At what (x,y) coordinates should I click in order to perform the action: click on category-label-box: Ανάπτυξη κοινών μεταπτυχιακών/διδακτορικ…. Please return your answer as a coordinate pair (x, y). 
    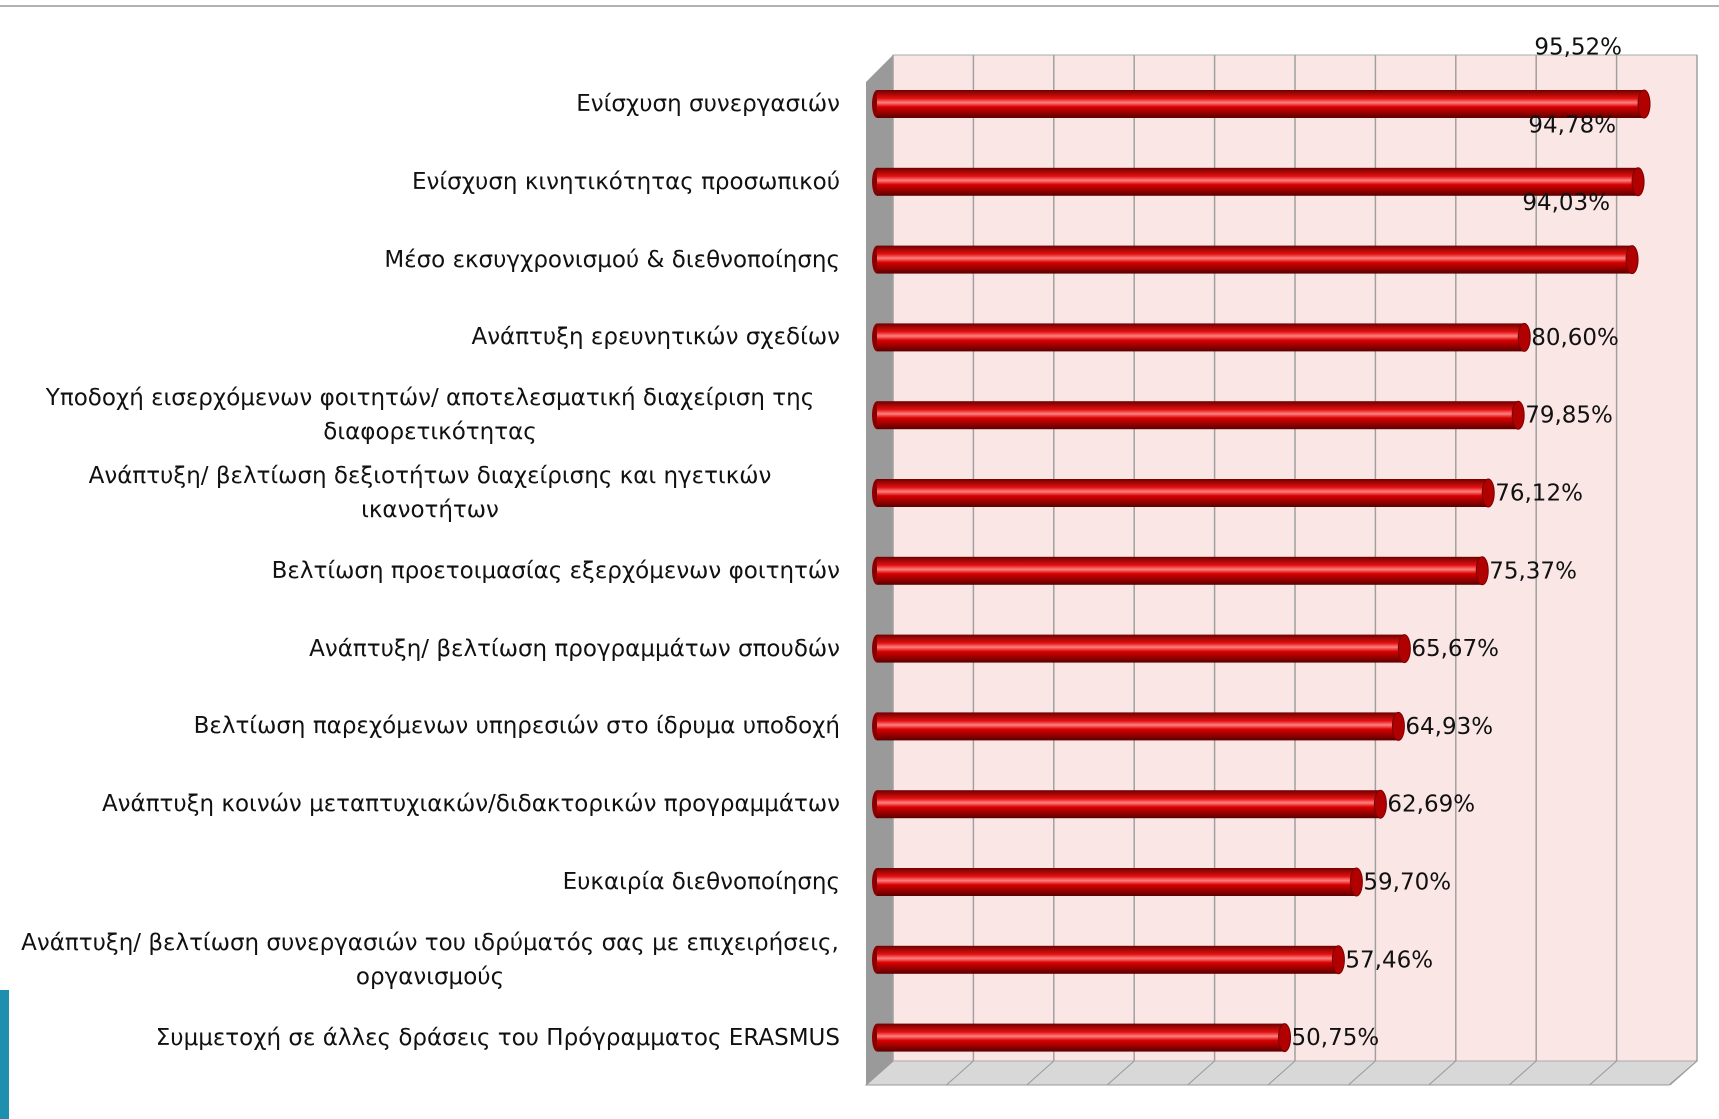
    Looking at the image, I should click on (430, 804).